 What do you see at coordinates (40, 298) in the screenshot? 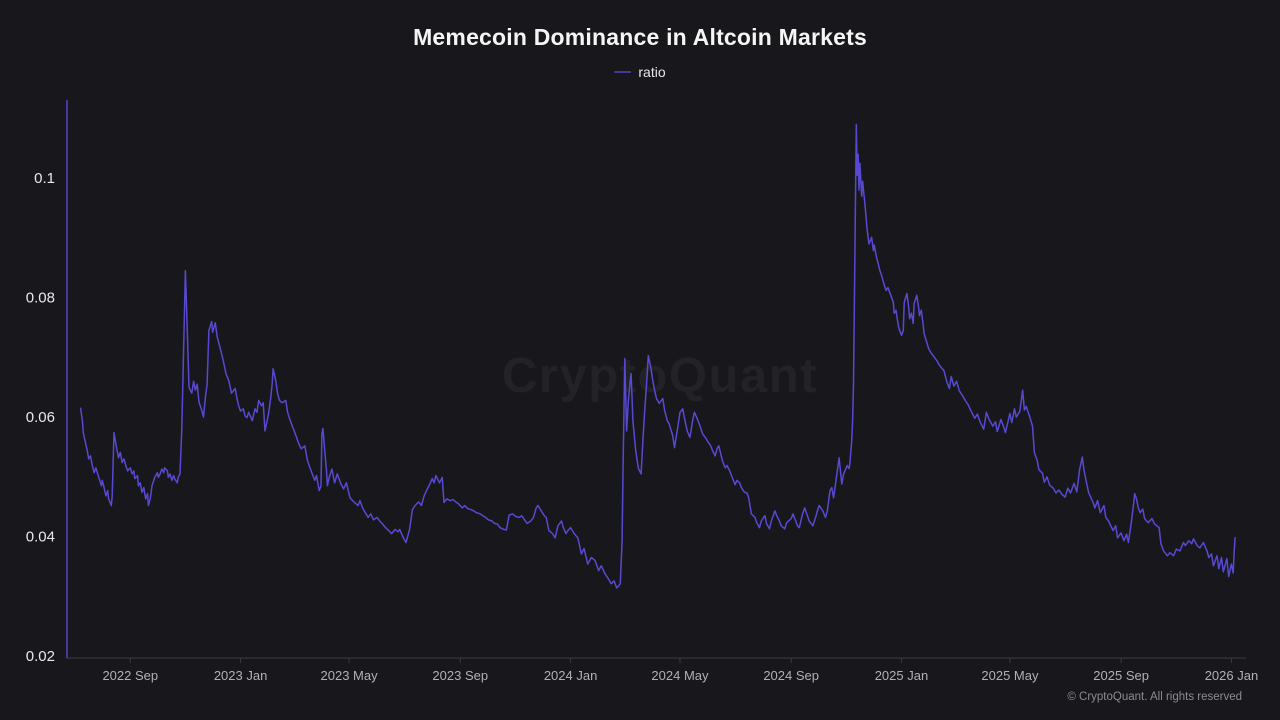
I see `y-tick-label: 0.08` at bounding box center [40, 298].